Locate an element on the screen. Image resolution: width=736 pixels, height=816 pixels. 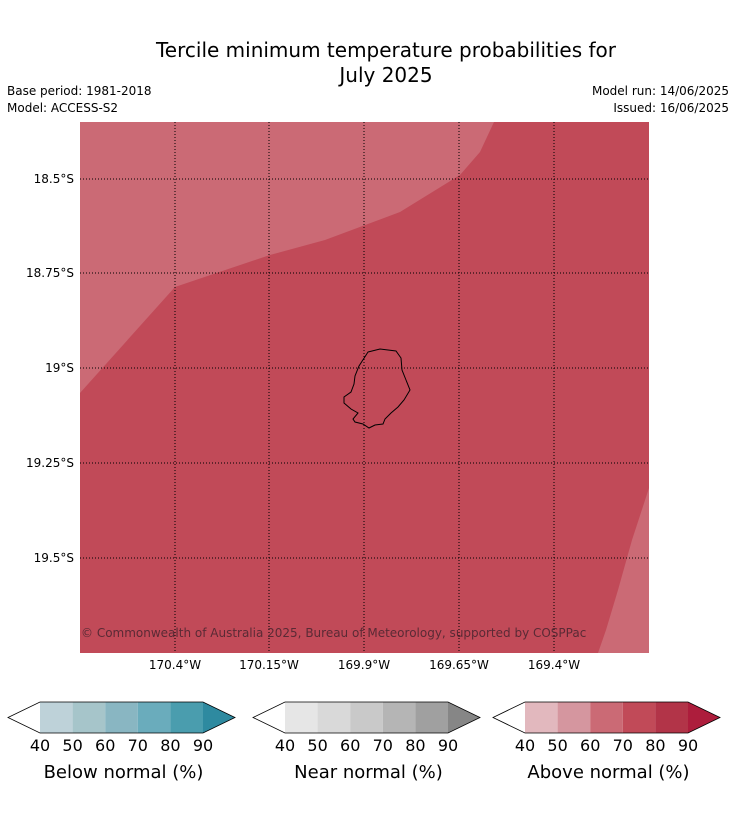
lat-label: 19°S is located at coordinates (59, 368).